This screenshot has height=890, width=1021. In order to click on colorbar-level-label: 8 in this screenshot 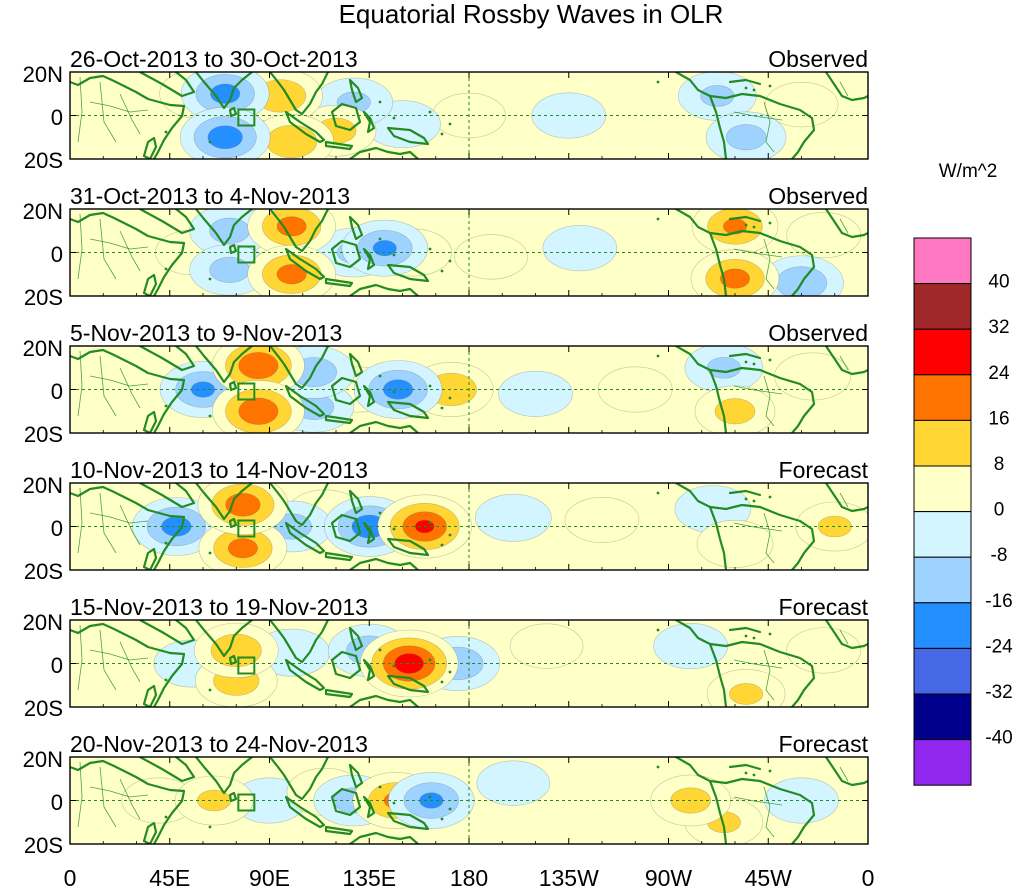, I will do `click(999, 464)`.